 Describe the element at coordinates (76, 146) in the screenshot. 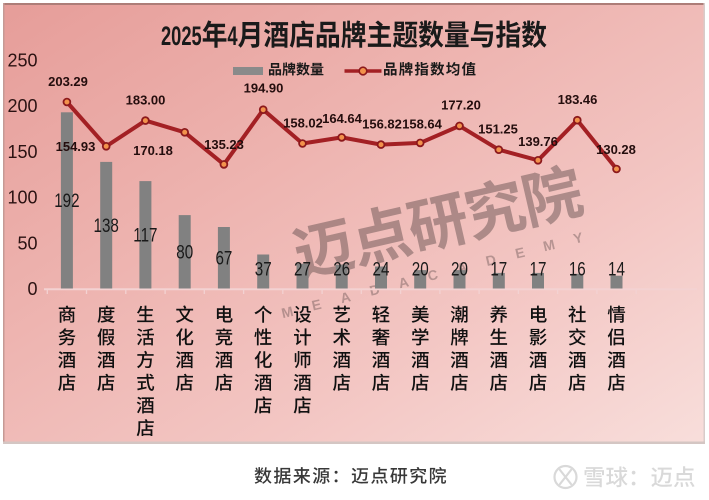

I see `svg-text: 154.93` at that location.